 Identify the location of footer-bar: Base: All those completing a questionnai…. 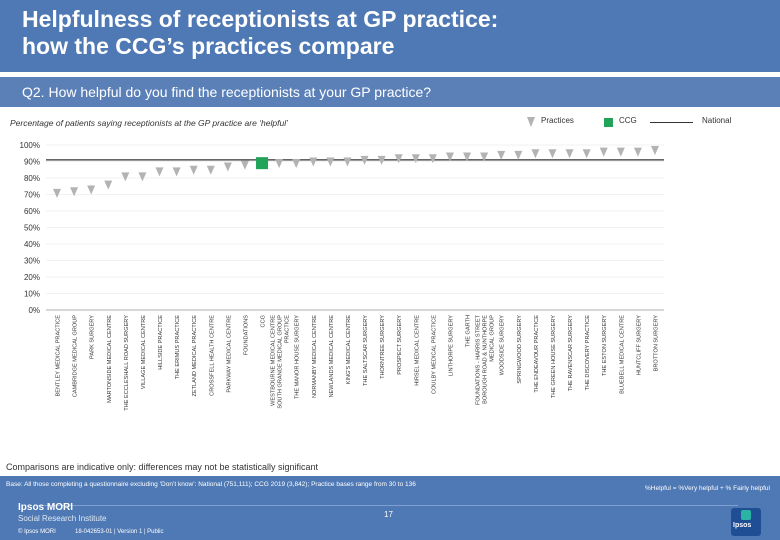
(390, 508).